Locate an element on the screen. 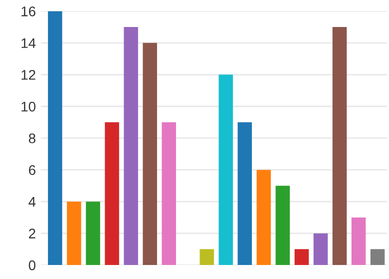 This screenshot has height=279, width=389. y-tick-label: 4 is located at coordinates (32, 202).